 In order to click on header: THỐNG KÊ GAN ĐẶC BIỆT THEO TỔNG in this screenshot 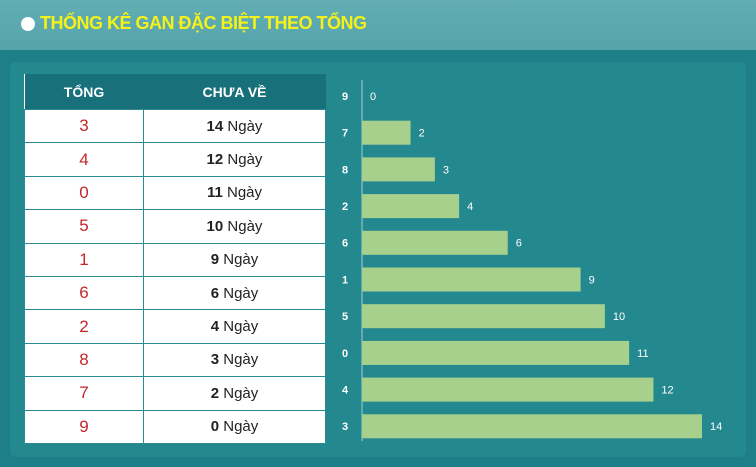, I will do `click(378, 25)`.